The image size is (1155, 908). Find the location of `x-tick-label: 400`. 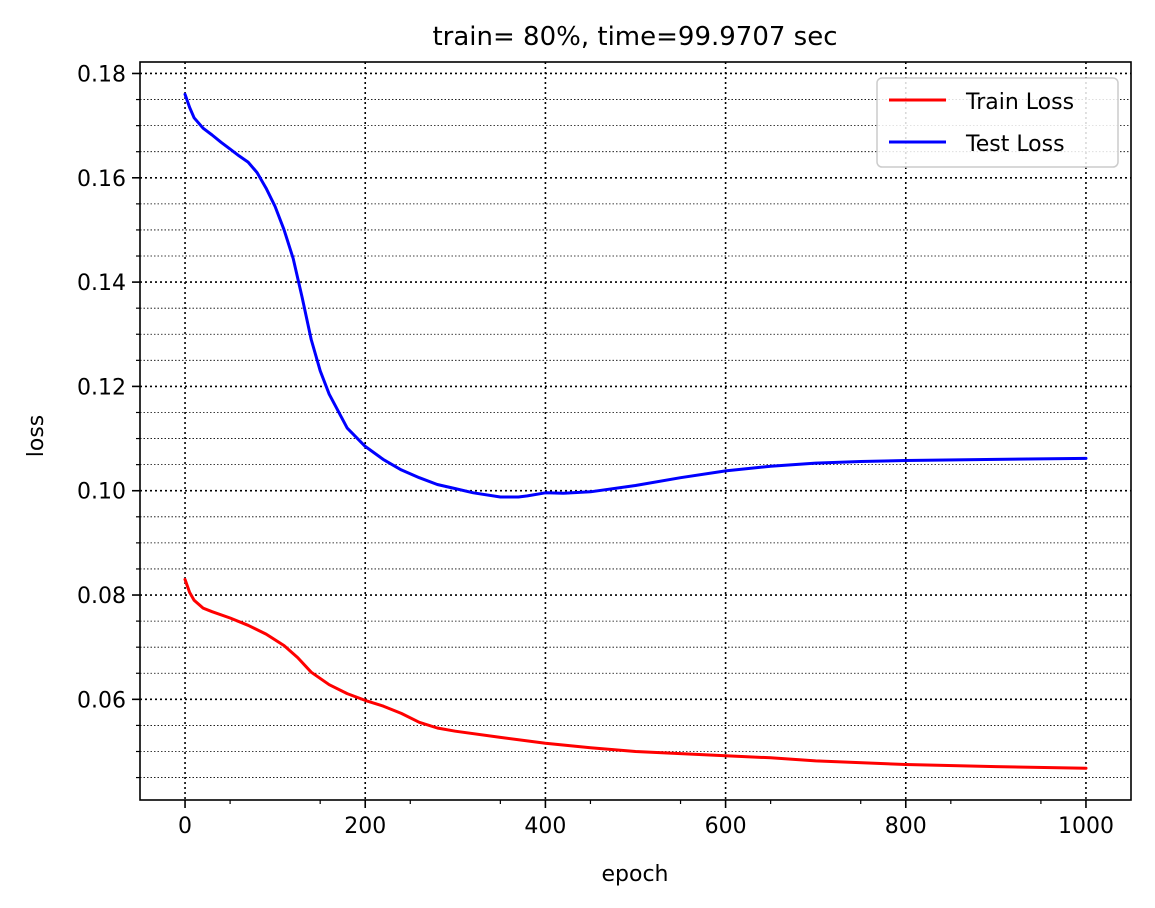

x-tick-label: 400 is located at coordinates (545, 826).